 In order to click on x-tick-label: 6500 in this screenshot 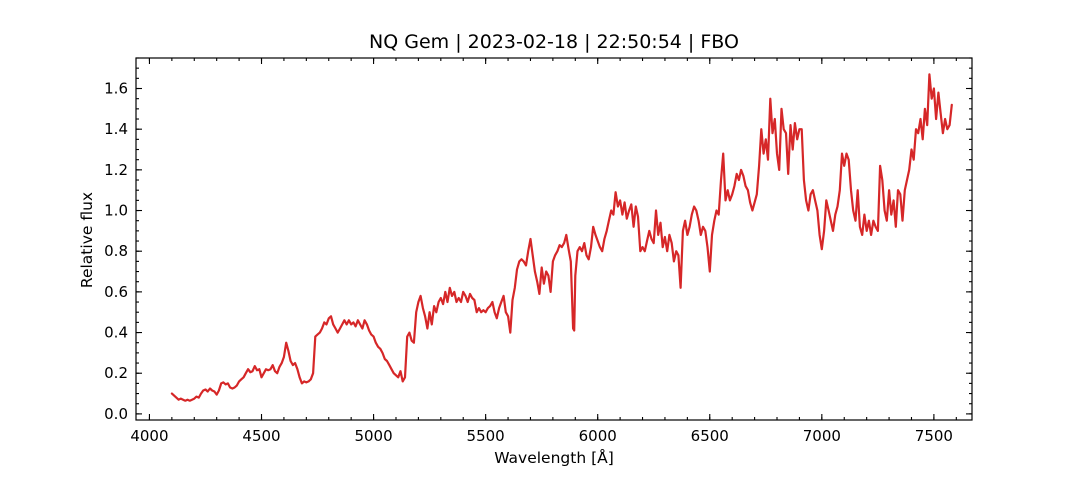, I will do `click(710, 436)`.